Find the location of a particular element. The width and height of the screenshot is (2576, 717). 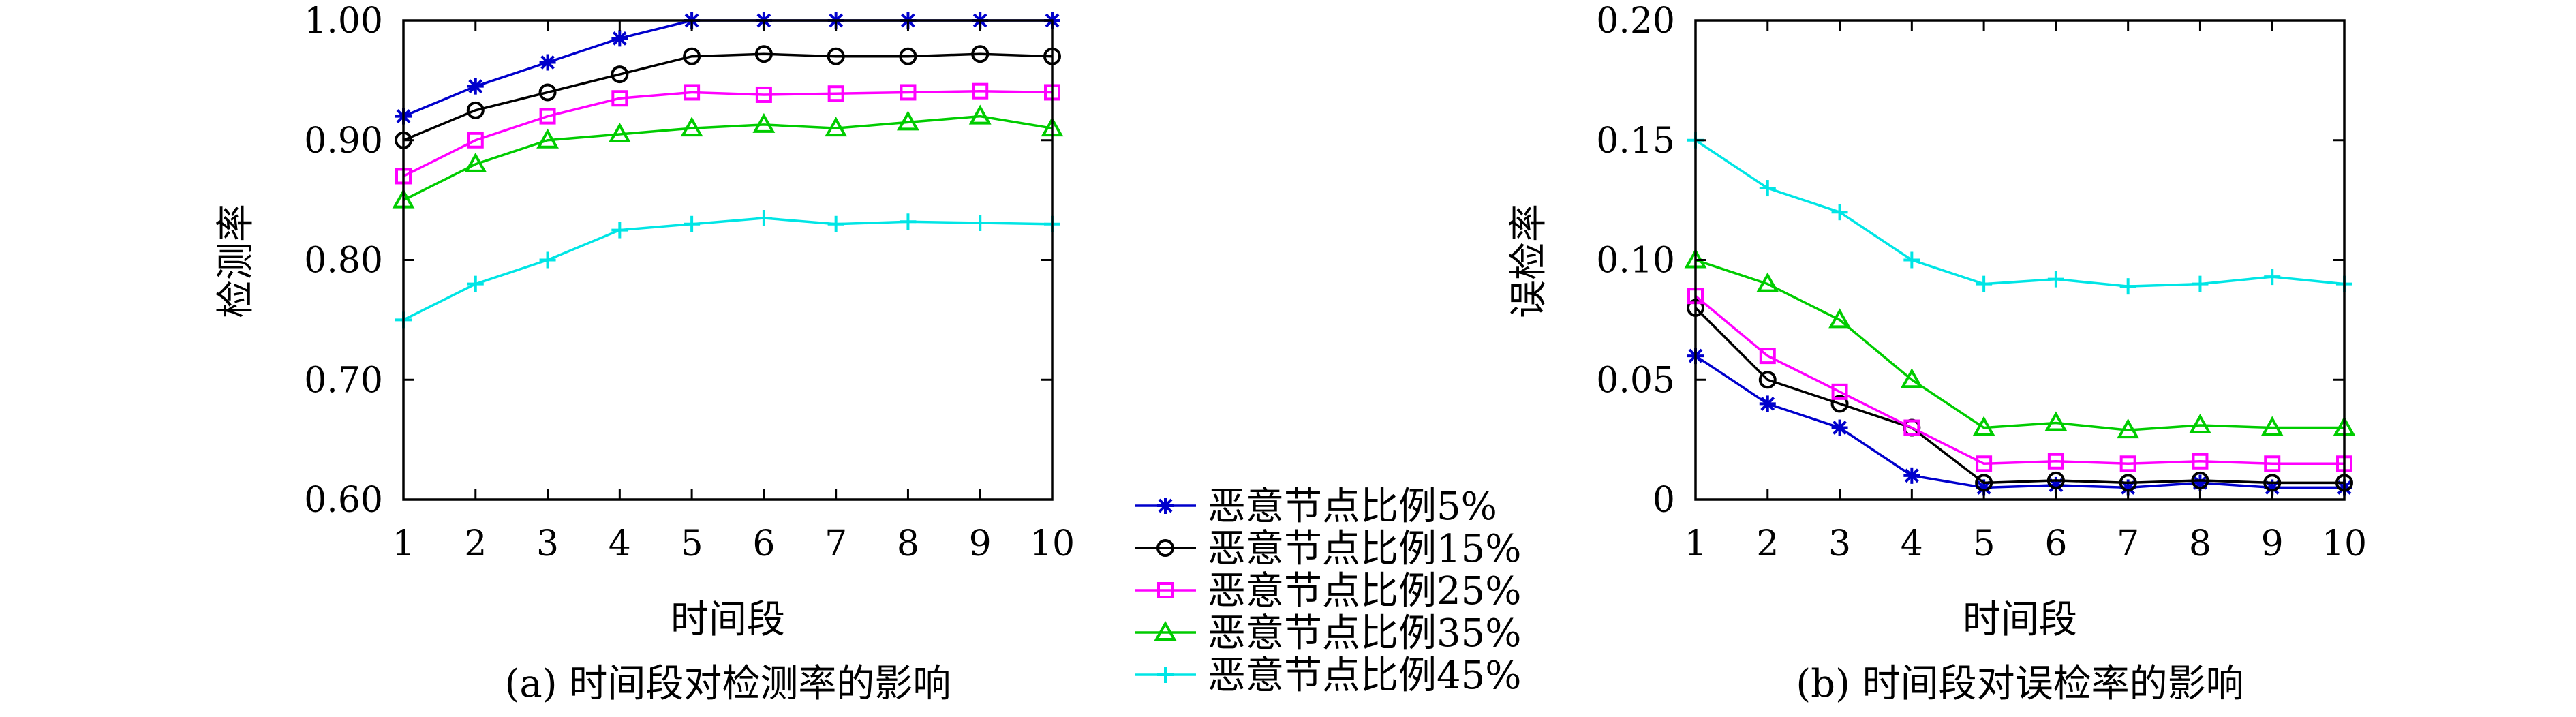

legend-label-3: 恶意节点比例25% is located at coordinates (1364, 591).